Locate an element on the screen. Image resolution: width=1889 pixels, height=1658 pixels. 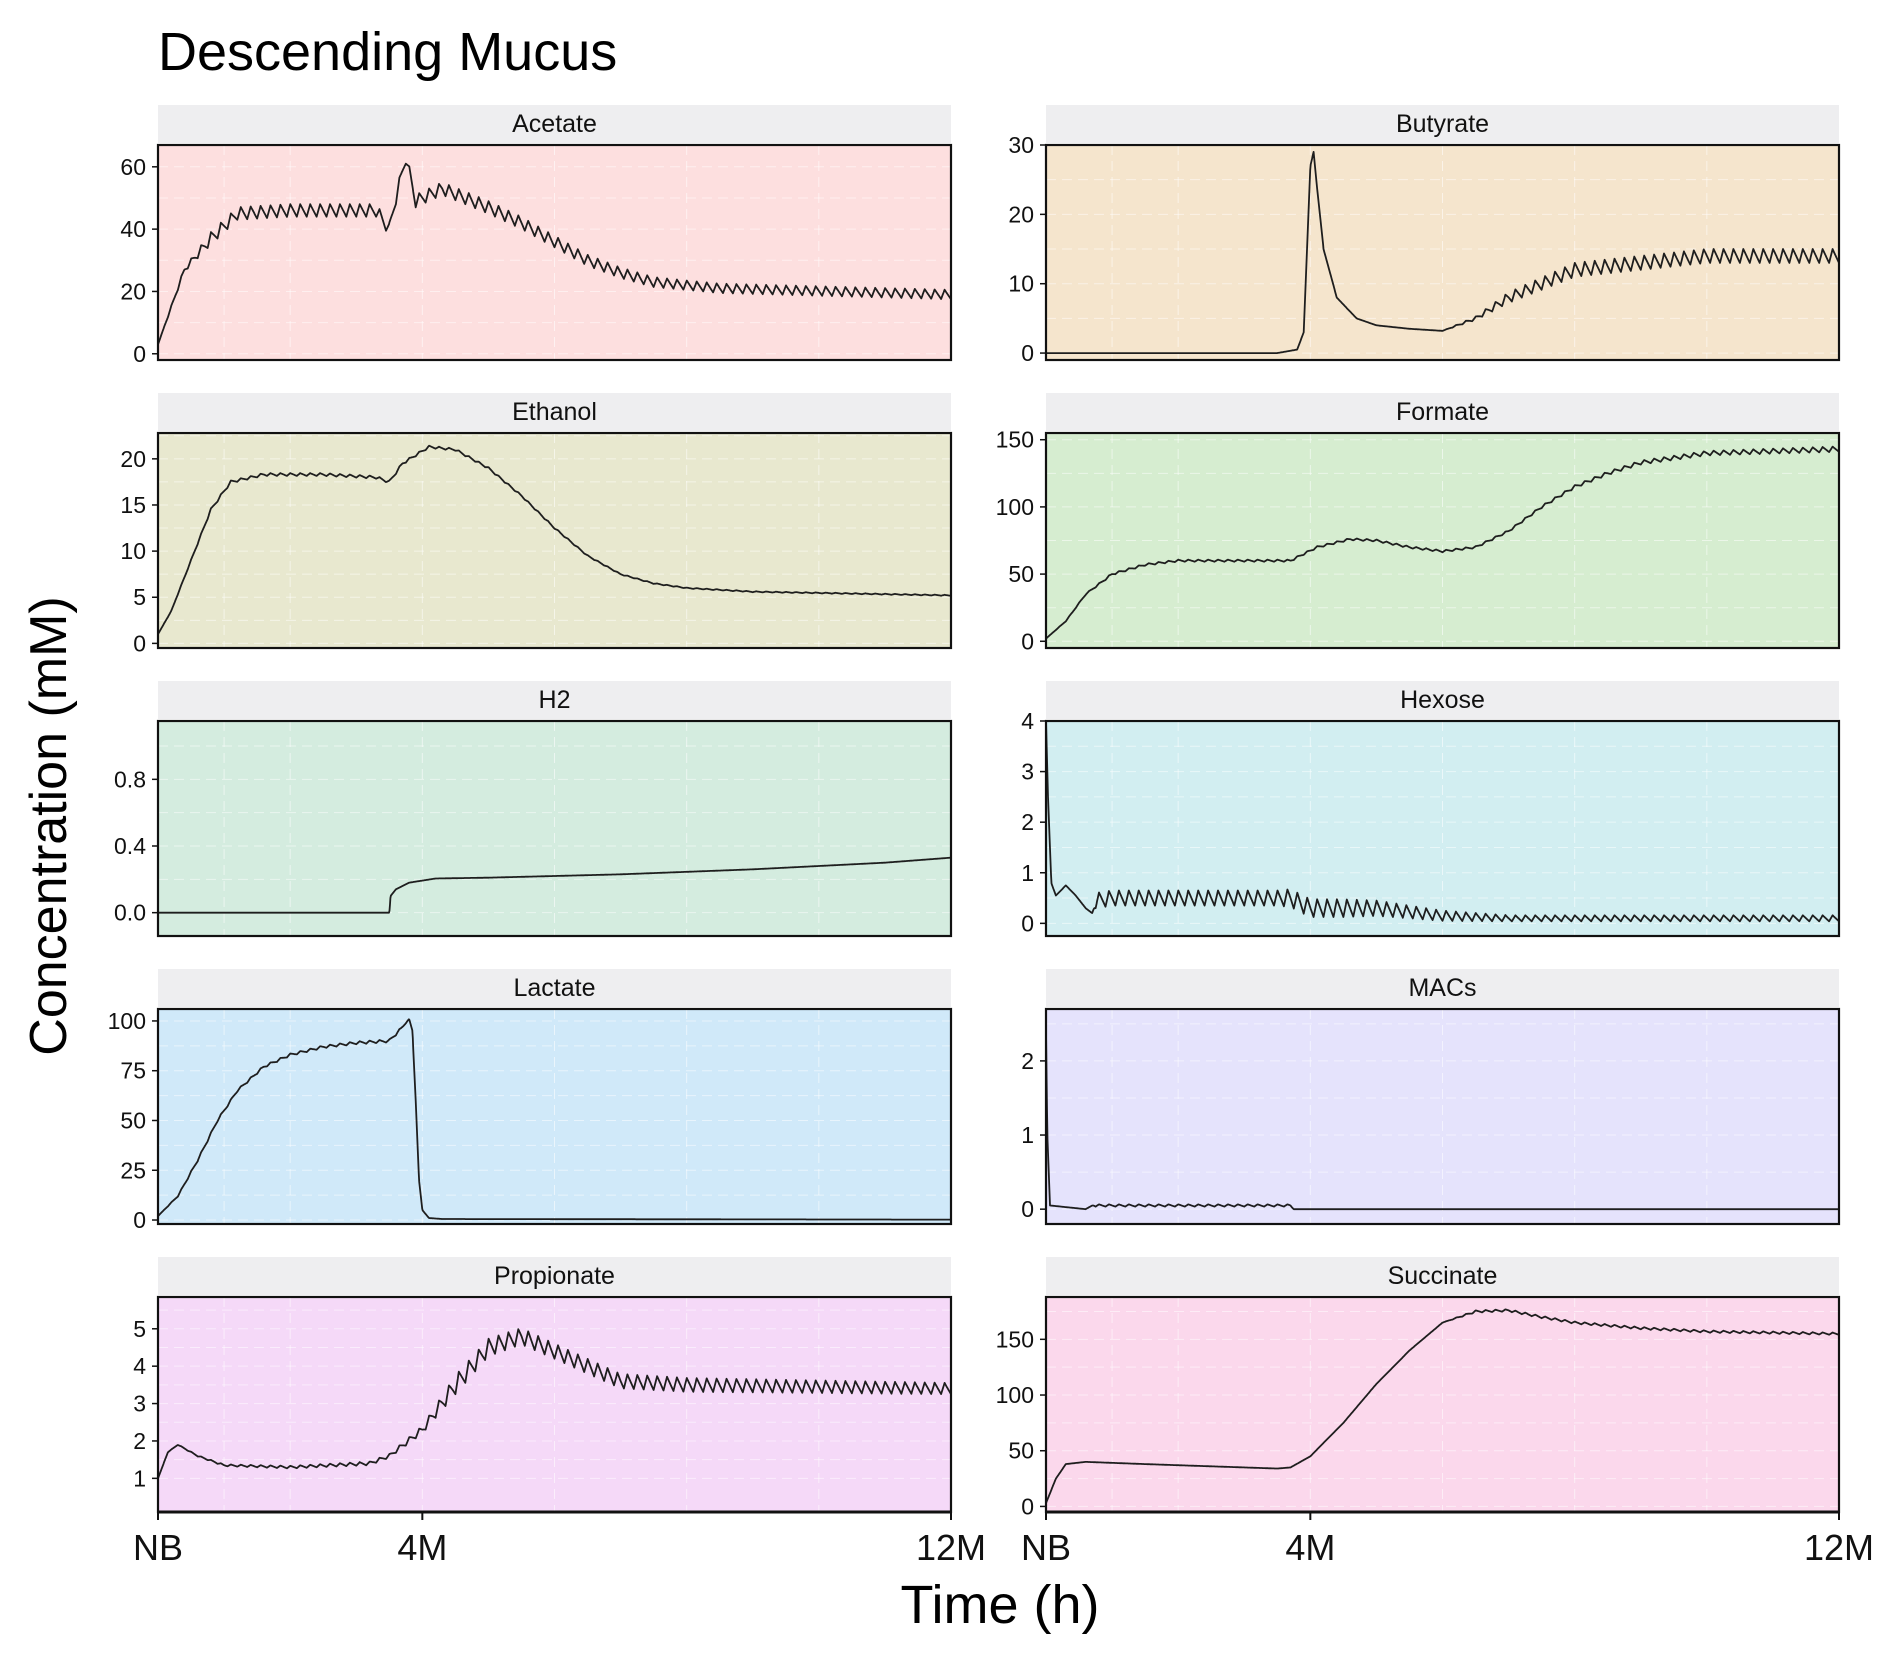
series-line-h2 is located at coordinates (554, 885).